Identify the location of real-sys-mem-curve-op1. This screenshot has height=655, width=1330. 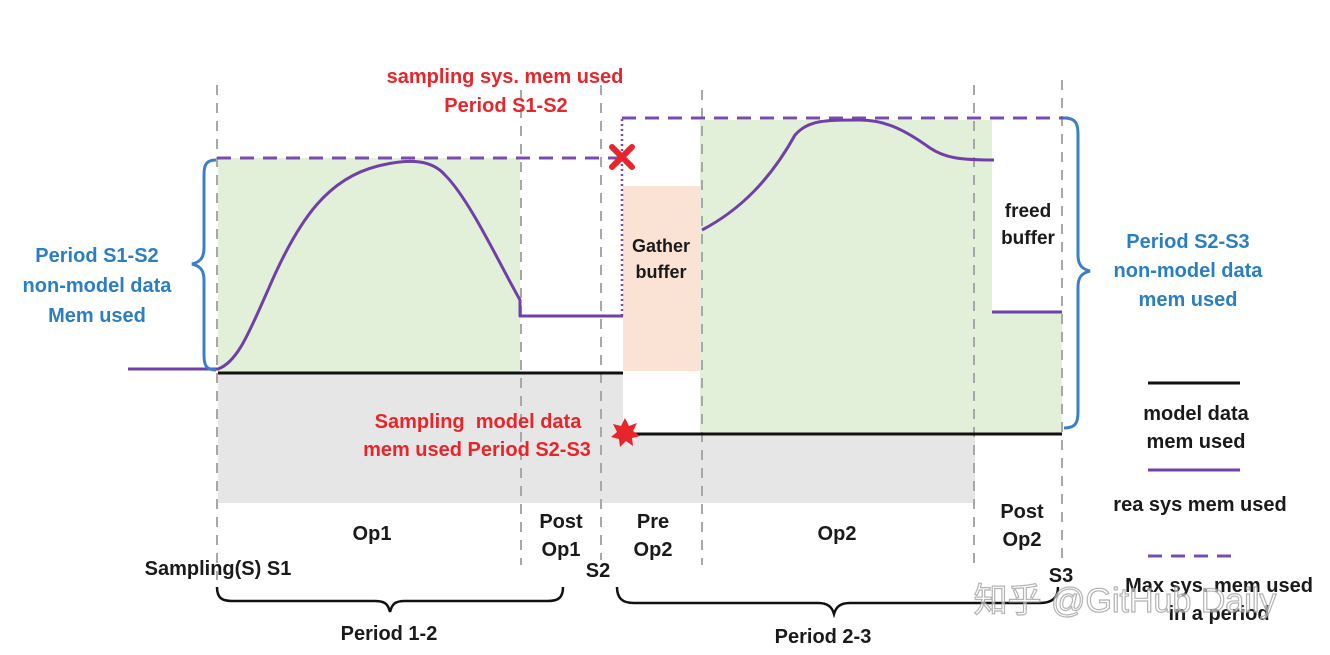
(375, 265).